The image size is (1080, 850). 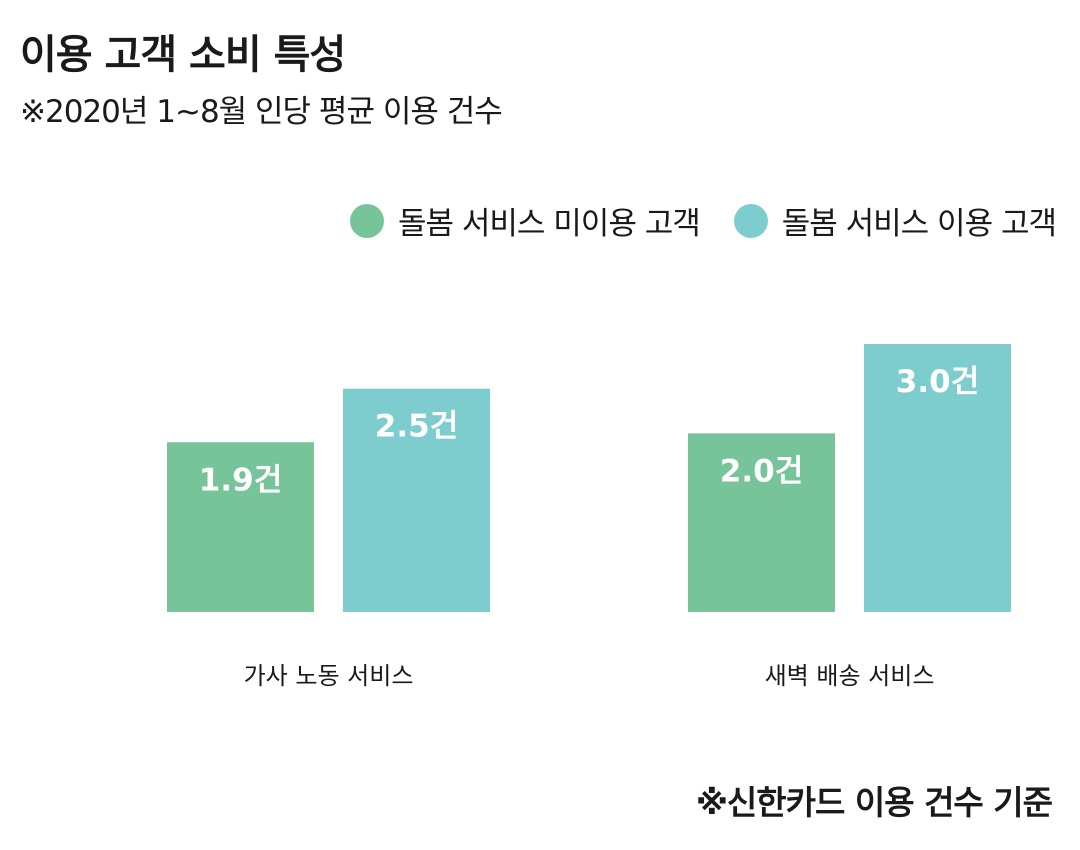 What do you see at coordinates (761, 471) in the screenshot?
I see `data-label-2-series1: 2.0건` at bounding box center [761, 471].